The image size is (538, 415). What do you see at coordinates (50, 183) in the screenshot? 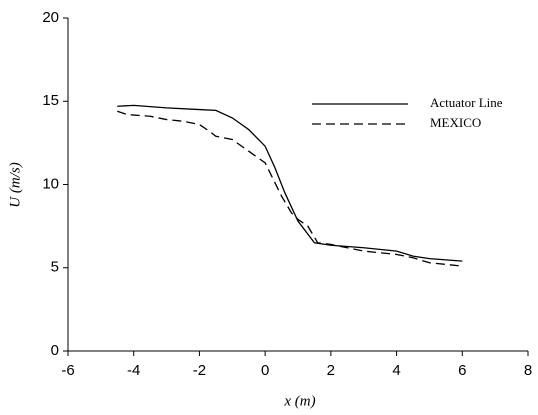
I see `y-tick-label: 10` at bounding box center [50, 183].